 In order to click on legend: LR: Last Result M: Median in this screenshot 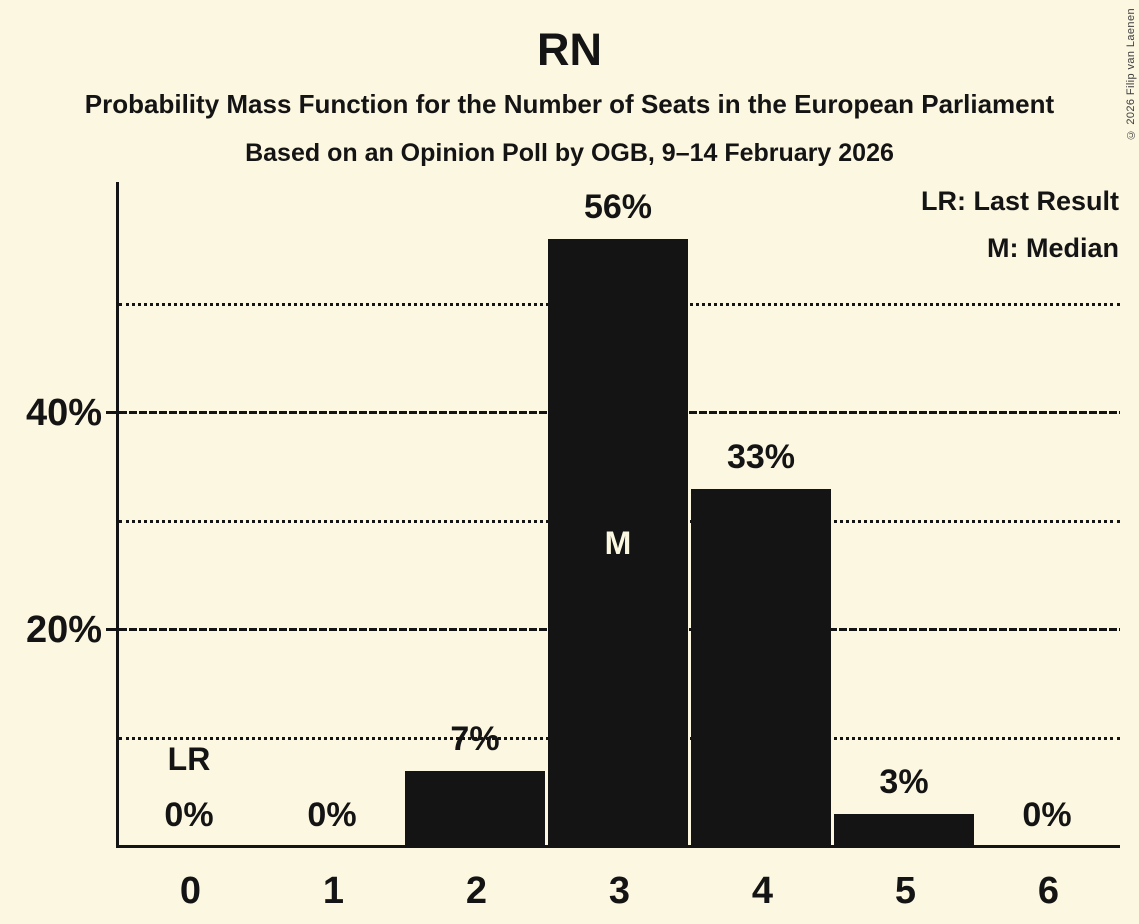, I will do `click(1020, 225)`.